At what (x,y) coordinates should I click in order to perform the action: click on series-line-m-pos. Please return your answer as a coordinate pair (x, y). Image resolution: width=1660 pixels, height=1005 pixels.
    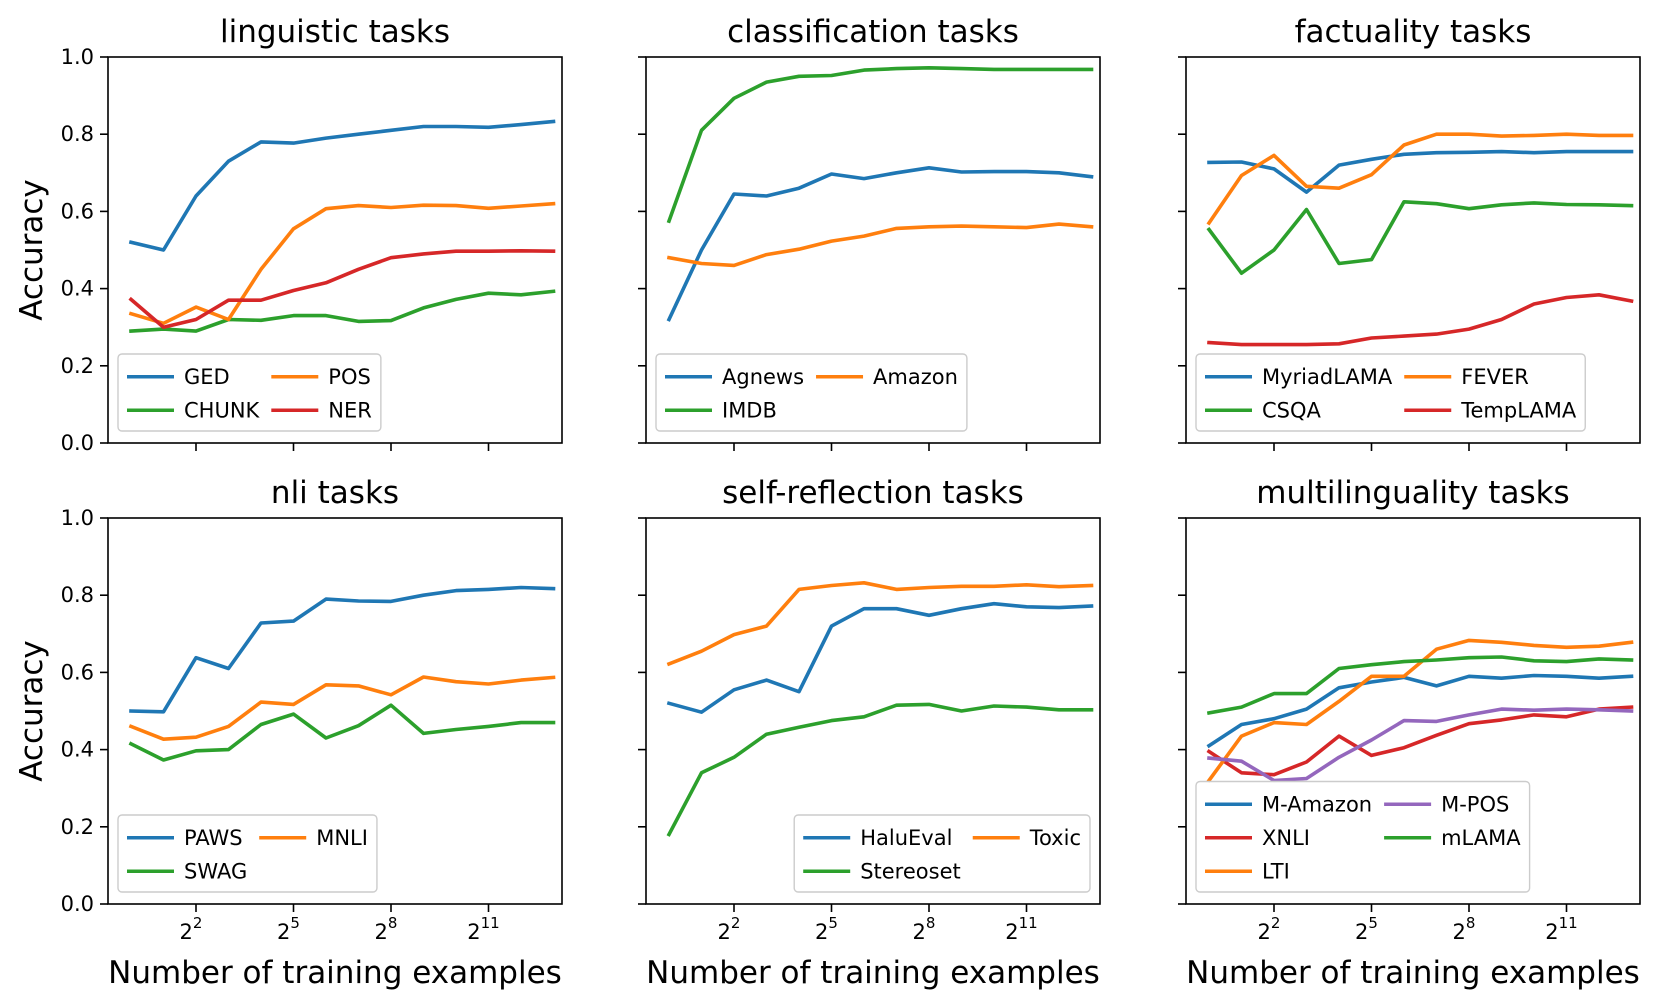
    Looking at the image, I should click on (1420, 745).